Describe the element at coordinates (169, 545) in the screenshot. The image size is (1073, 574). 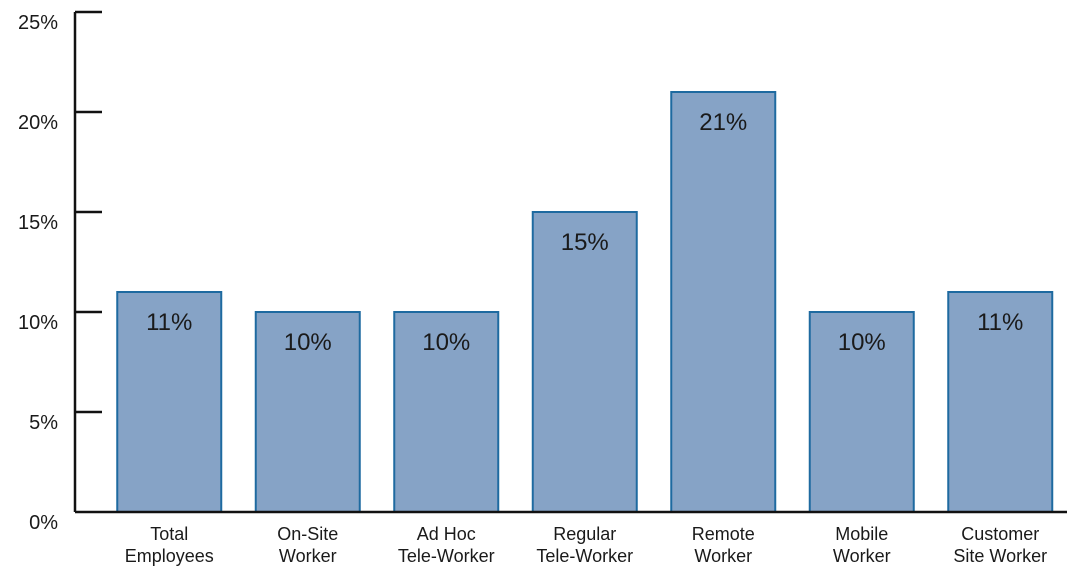
I see `x-category-label: Total Employees` at that location.